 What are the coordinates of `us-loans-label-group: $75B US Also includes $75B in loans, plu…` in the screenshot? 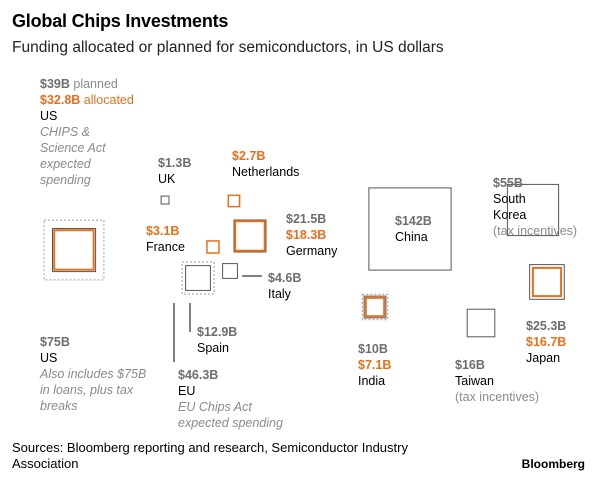 It's located at (95, 374).